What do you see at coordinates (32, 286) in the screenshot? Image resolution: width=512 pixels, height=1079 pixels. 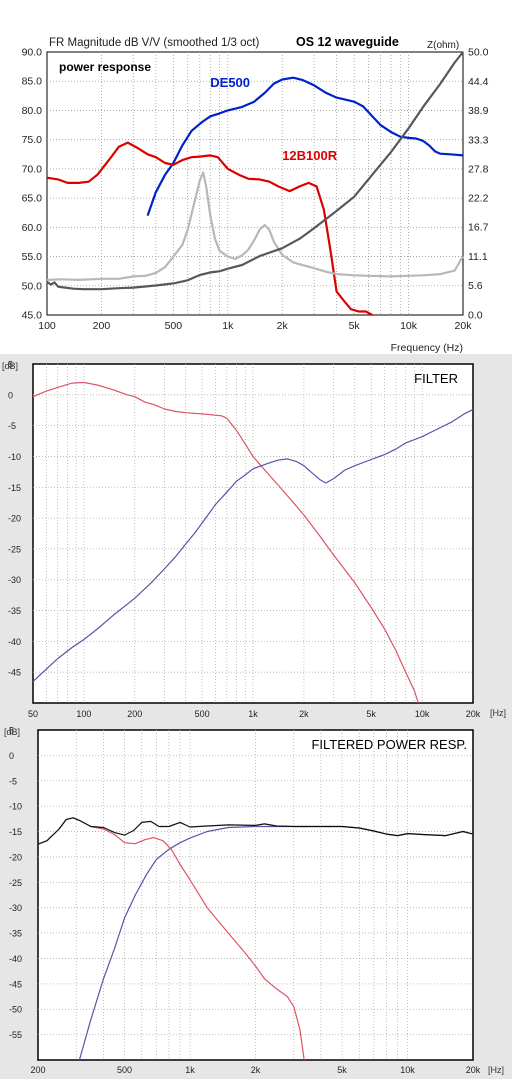 I see `y-tick-label: 50.0` at bounding box center [32, 286].